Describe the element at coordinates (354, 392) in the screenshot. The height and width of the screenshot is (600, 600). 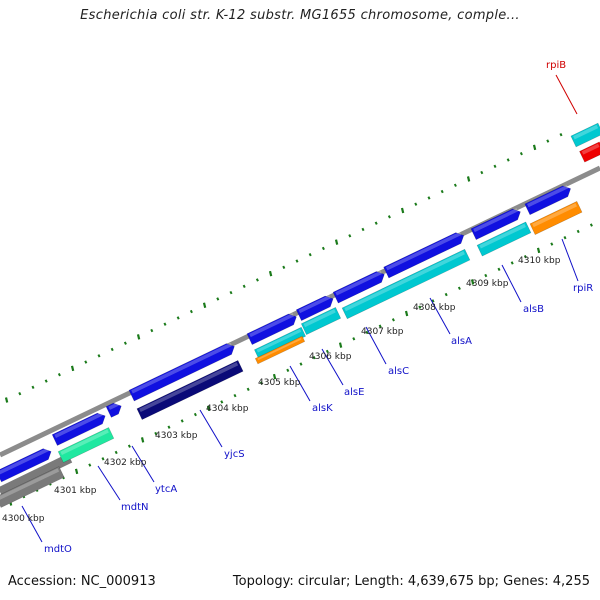
I see `gene-label-alsE: alsE` at that location.